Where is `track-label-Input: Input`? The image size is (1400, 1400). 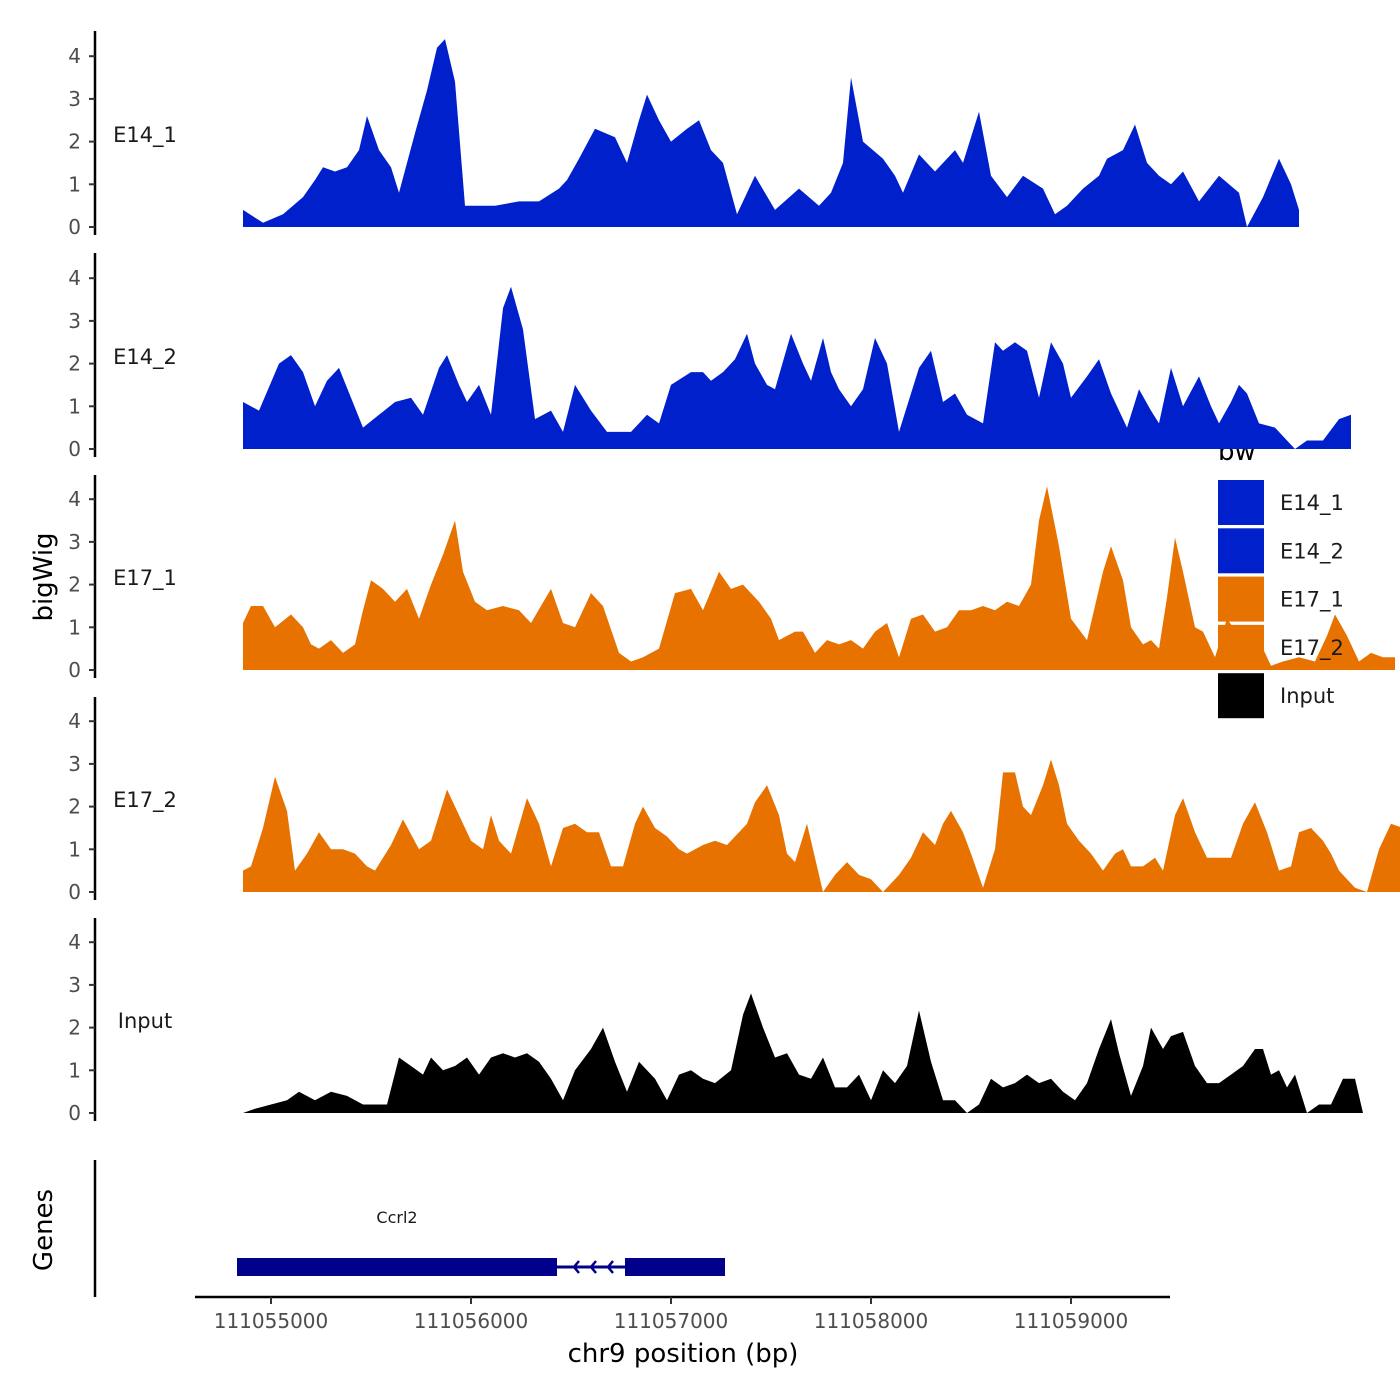
track-label-Input: Input is located at coordinates (145, 1021).